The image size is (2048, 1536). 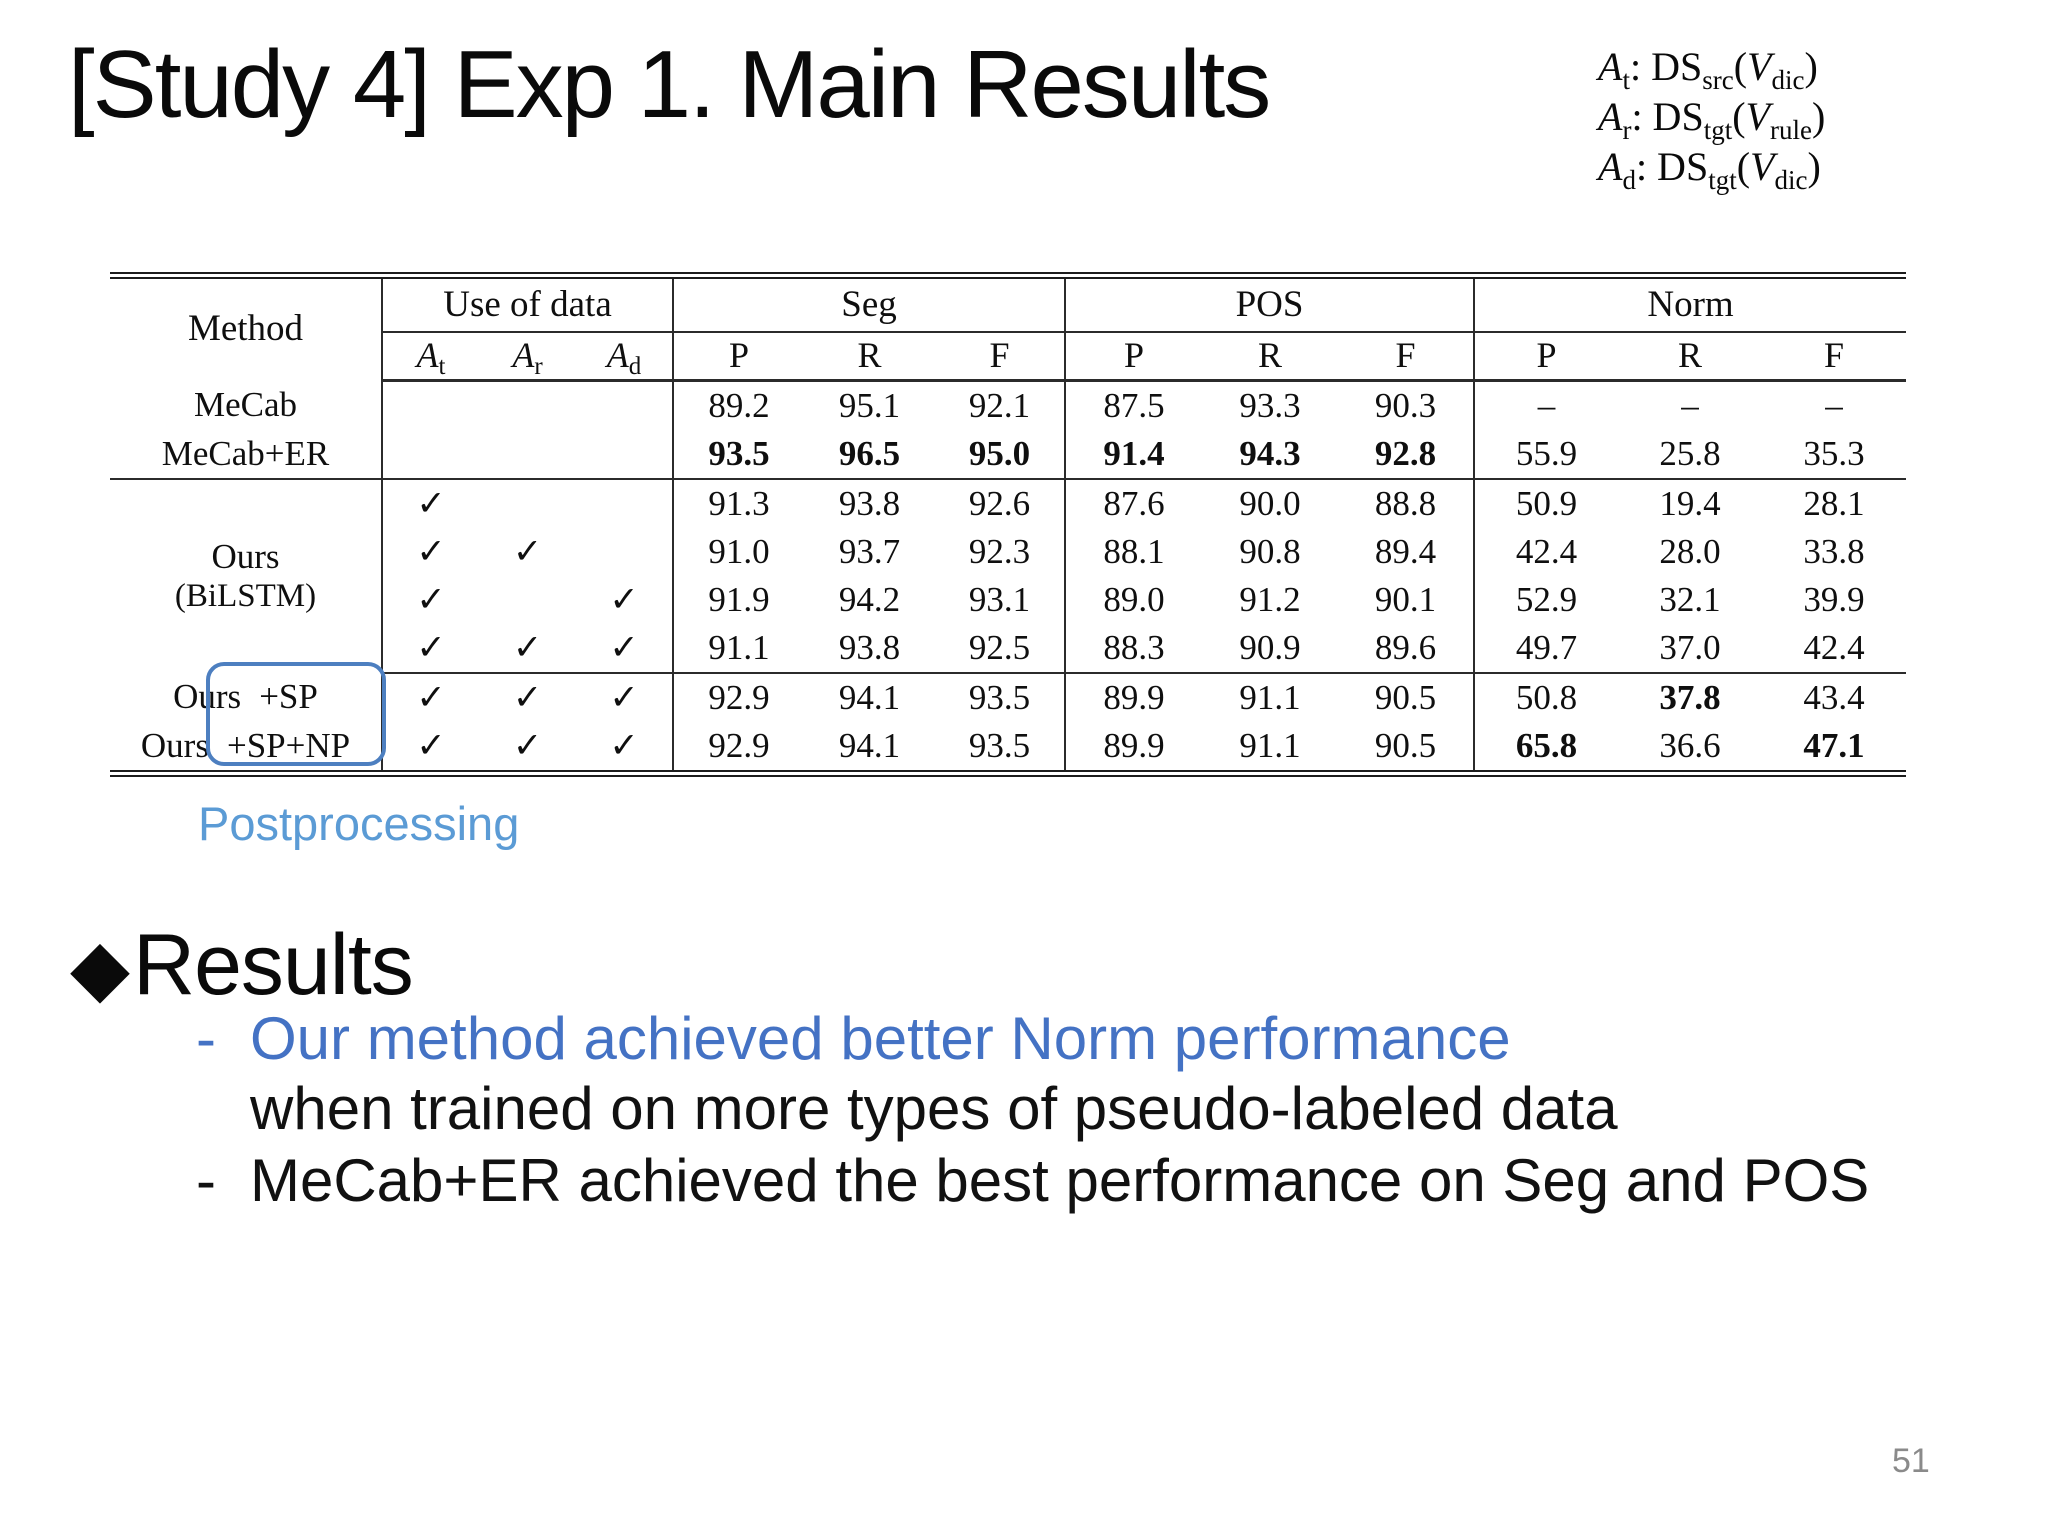 I want to click on table-cell: 39.9, so click(x=1834, y=599).